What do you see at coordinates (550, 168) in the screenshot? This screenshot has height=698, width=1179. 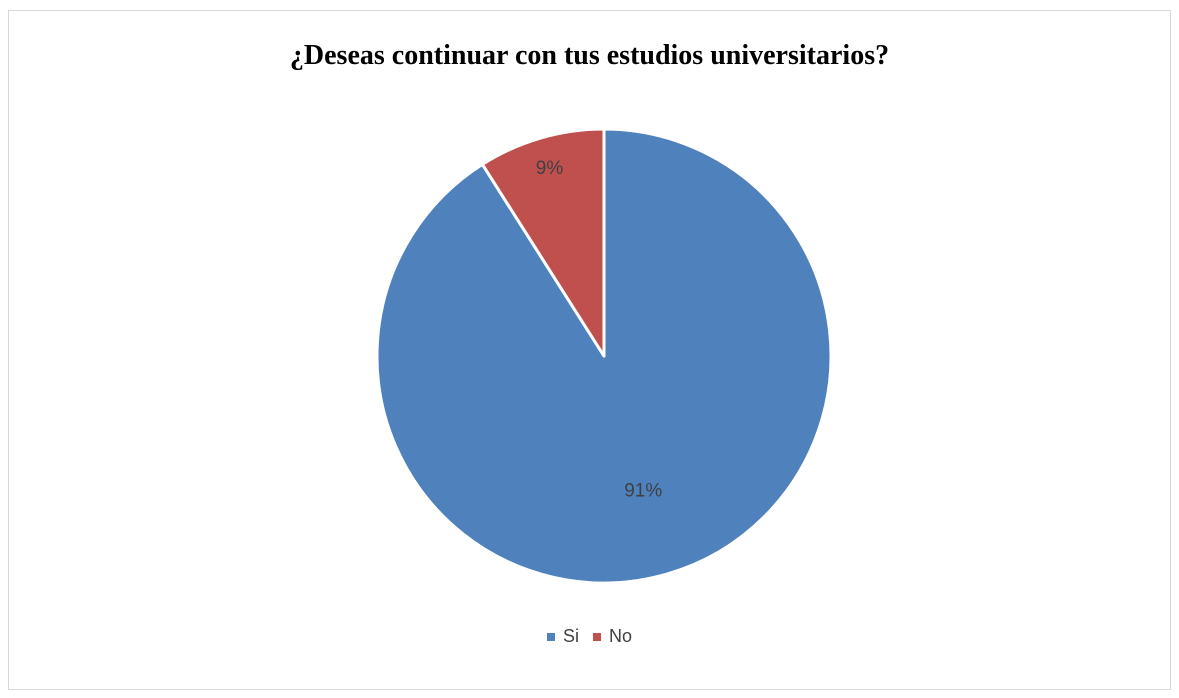 I see `data-label-no: 9%` at bounding box center [550, 168].